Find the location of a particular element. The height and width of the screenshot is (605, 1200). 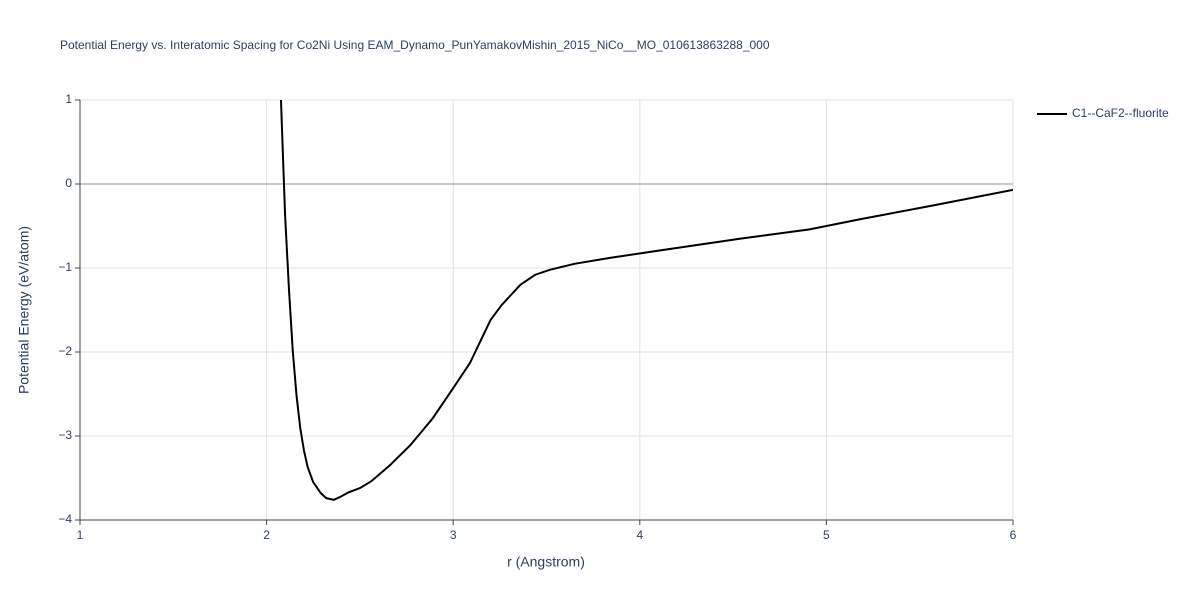

y-tick-label: −3 is located at coordinates (65, 435).